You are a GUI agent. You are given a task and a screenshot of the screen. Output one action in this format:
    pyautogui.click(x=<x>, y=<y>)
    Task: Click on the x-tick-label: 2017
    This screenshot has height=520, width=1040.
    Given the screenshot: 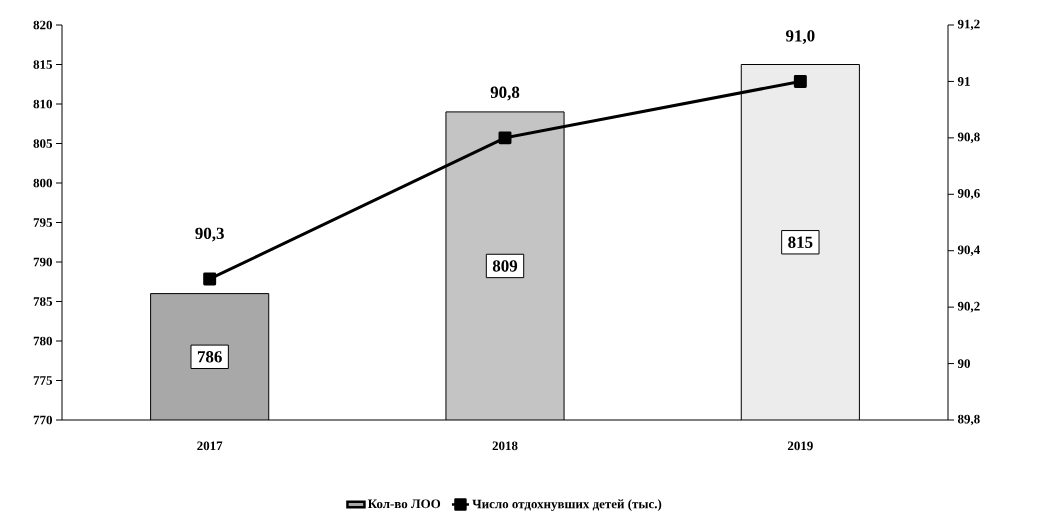 What is the action you would take?
    pyautogui.click(x=210, y=446)
    